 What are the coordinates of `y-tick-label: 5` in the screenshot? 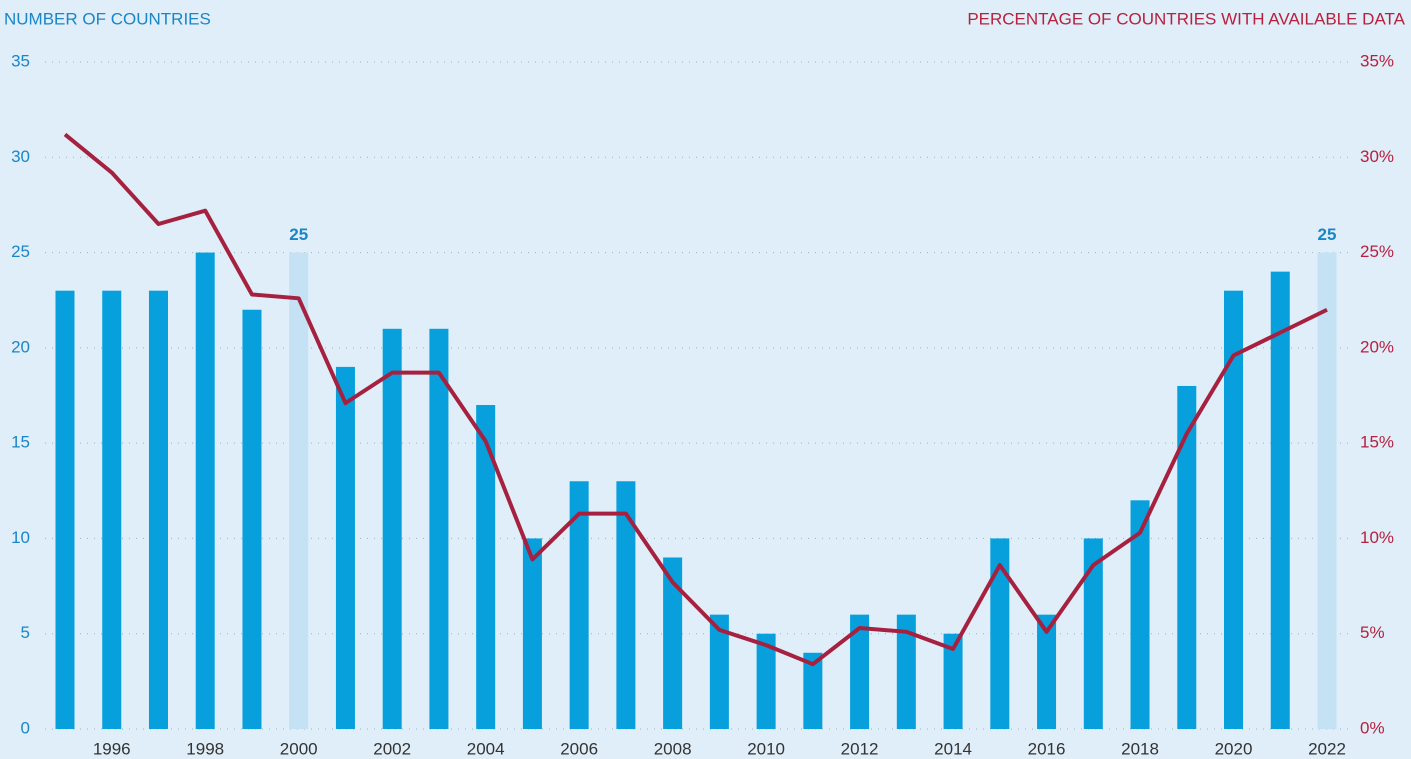 It's located at (25, 632).